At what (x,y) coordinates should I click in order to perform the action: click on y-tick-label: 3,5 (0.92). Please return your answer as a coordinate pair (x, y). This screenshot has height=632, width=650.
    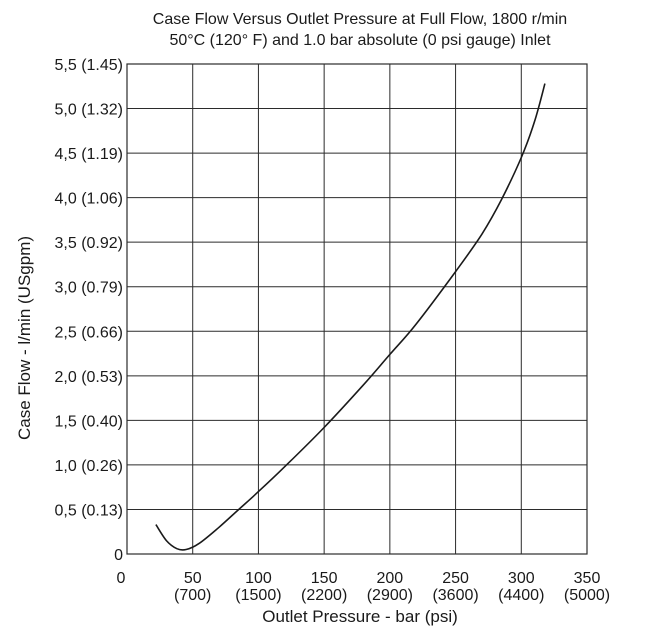
    Looking at the image, I should click on (89, 243).